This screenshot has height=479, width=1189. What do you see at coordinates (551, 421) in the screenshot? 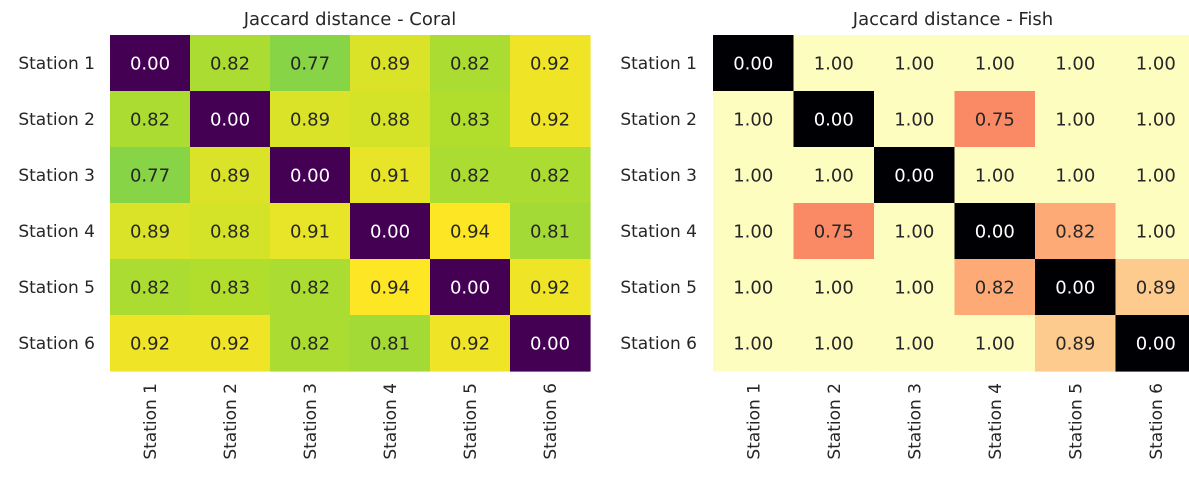
I see `x-tick-label: Station 6` at bounding box center [551, 421].